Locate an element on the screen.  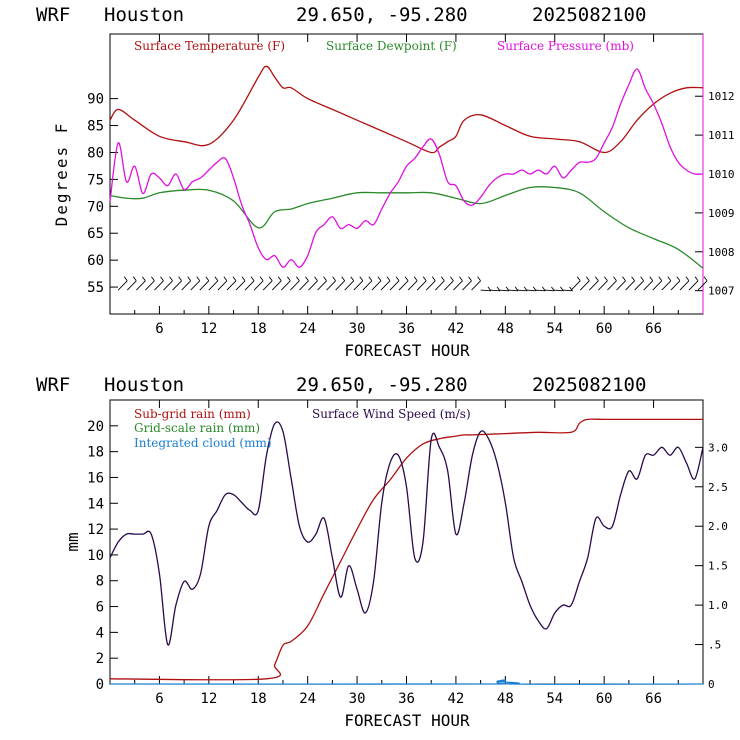
cloud-line is located at coordinates (406, 682).